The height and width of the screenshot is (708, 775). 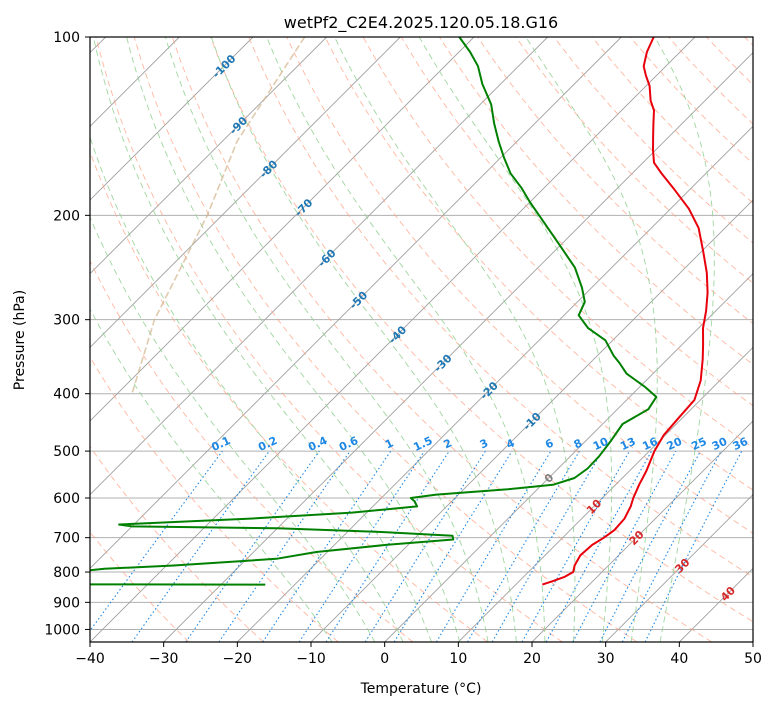 I want to click on y-tick-label: 900, so click(x=66, y=603).